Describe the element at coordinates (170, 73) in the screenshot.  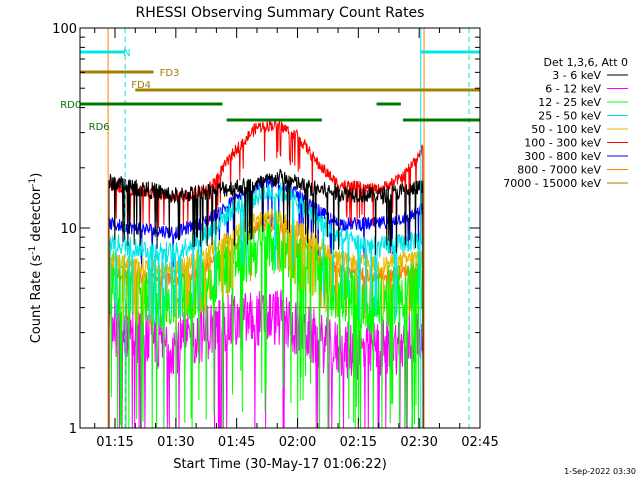
I see `status-label-fd3: FD3` at that location.